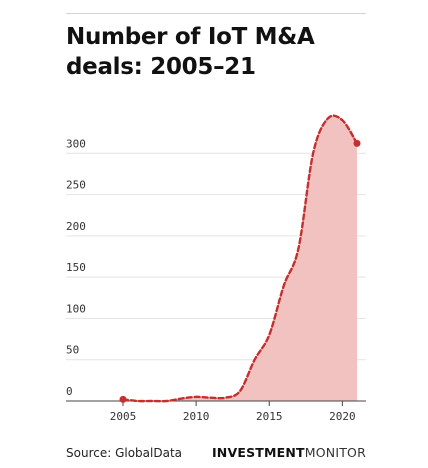 The width and height of the screenshot is (428, 468). Describe the element at coordinates (269, 416) in the screenshot. I see `x-tick-label-2015: 2015` at that location.